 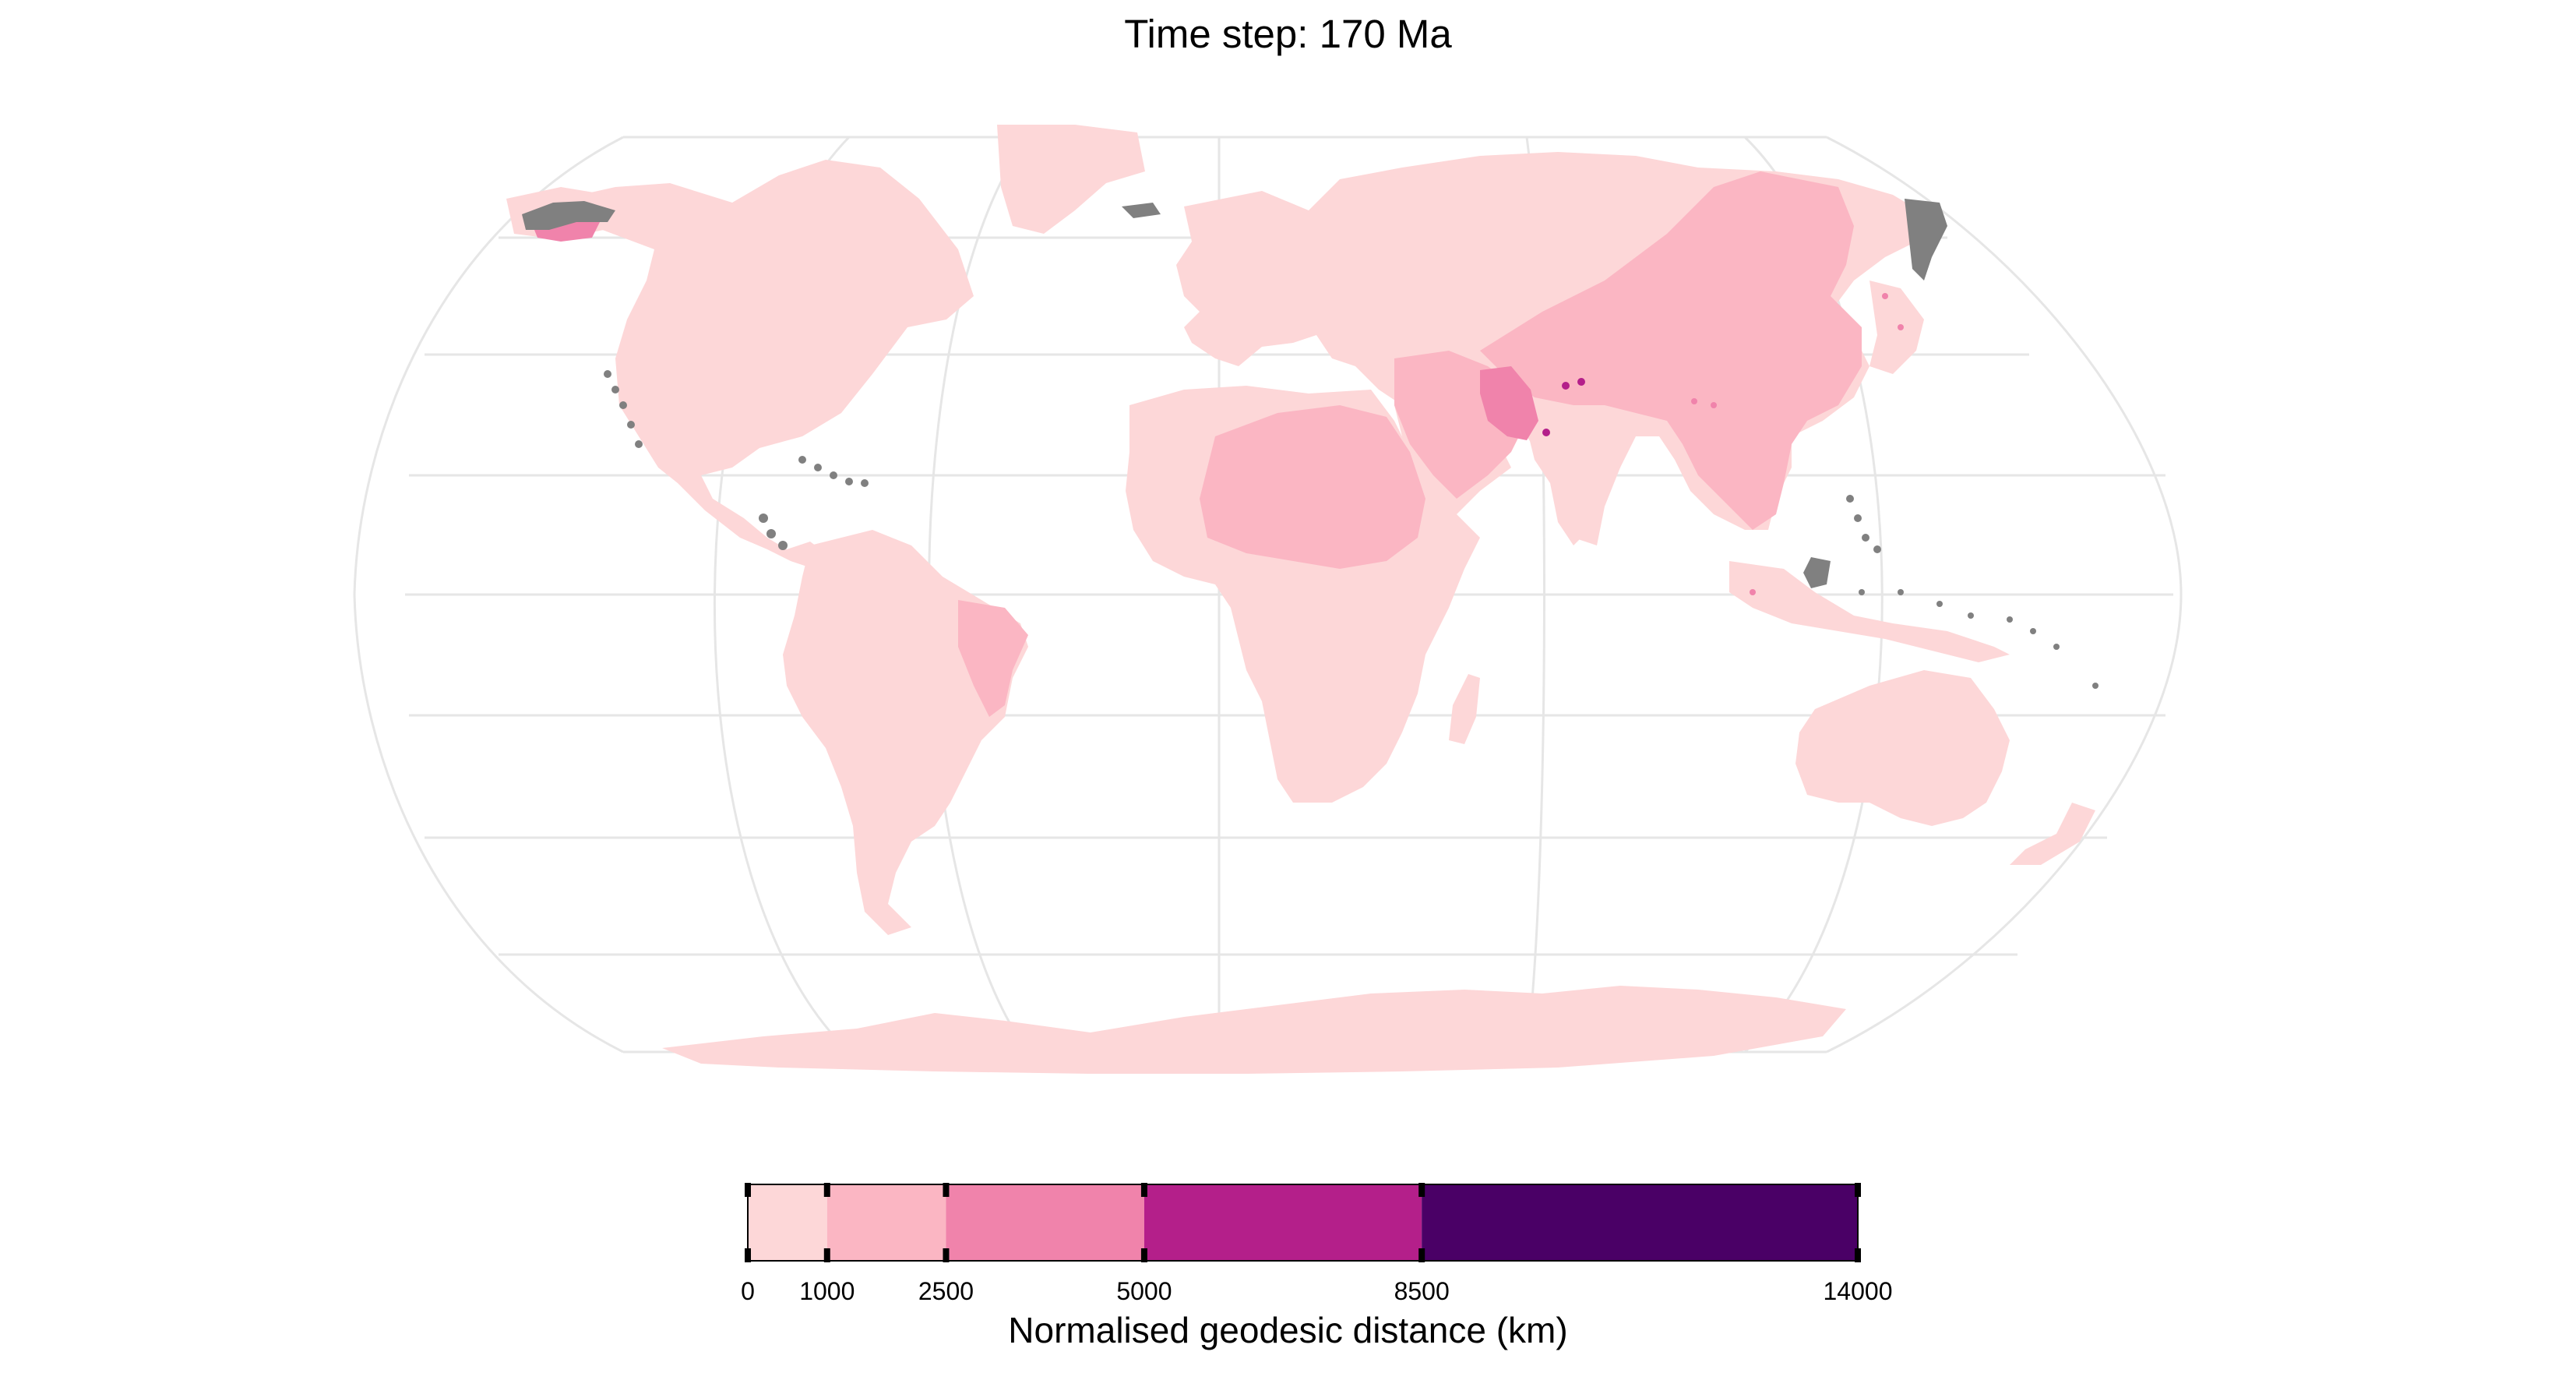 I want to click on north-america, so click(x=760, y=365).